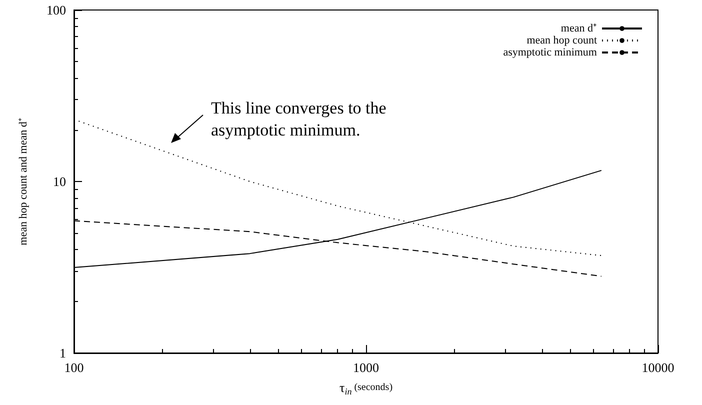 The width and height of the screenshot is (702, 405). I want to click on x-tick-label: 10000, so click(658, 367).